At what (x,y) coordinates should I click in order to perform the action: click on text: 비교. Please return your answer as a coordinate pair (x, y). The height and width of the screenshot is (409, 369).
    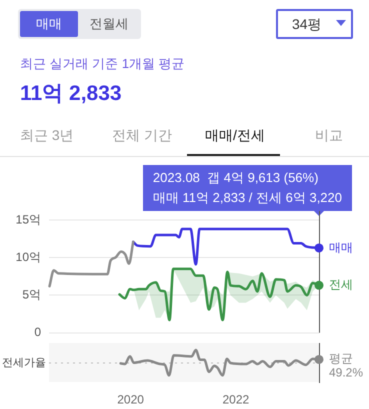
    Looking at the image, I should click on (329, 136).